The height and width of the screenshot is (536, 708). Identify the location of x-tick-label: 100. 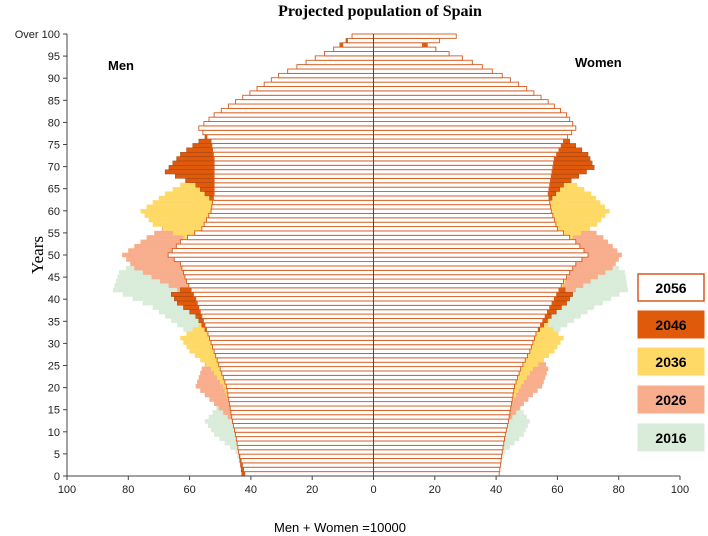
(67, 490).